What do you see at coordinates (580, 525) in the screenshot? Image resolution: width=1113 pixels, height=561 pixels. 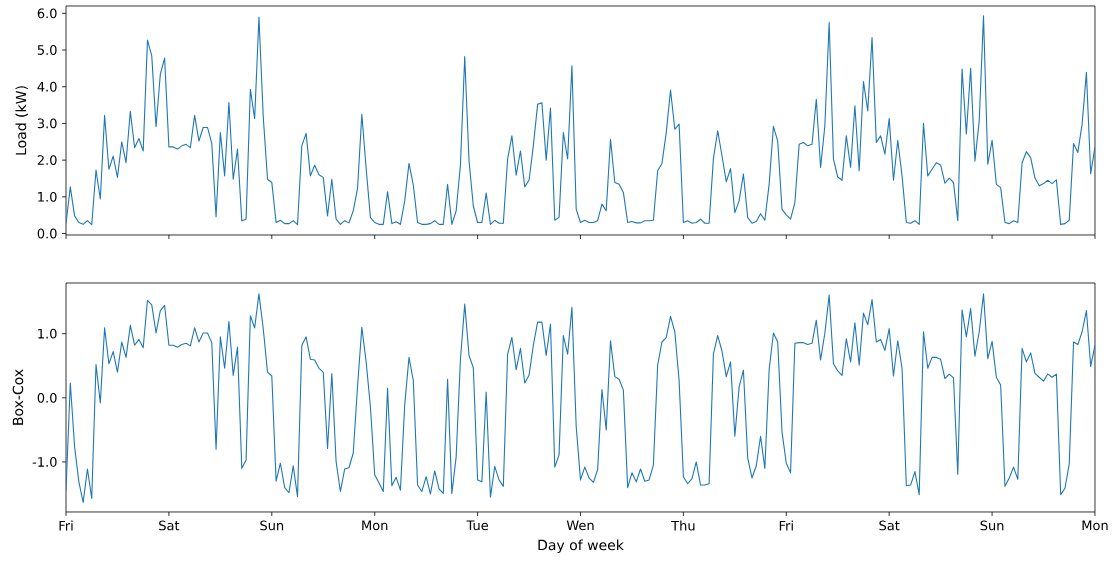 I see `x-tick-label: Wen` at bounding box center [580, 525].